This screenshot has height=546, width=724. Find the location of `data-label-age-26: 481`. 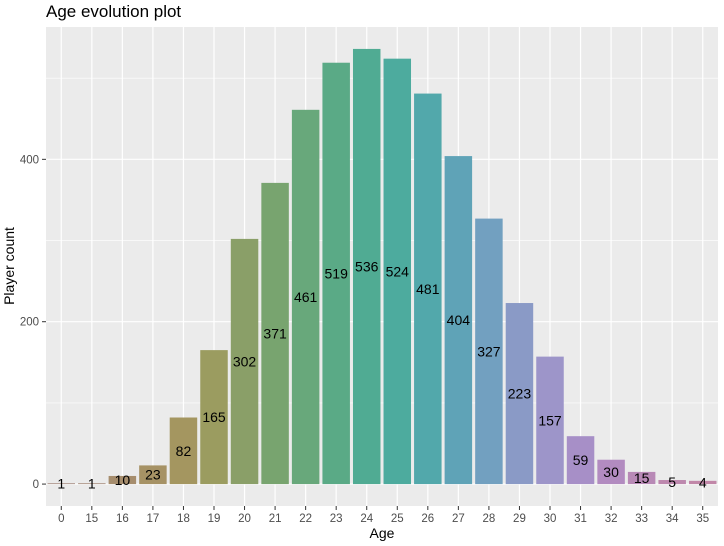

data-label-age-26: 481 is located at coordinates (428, 289).